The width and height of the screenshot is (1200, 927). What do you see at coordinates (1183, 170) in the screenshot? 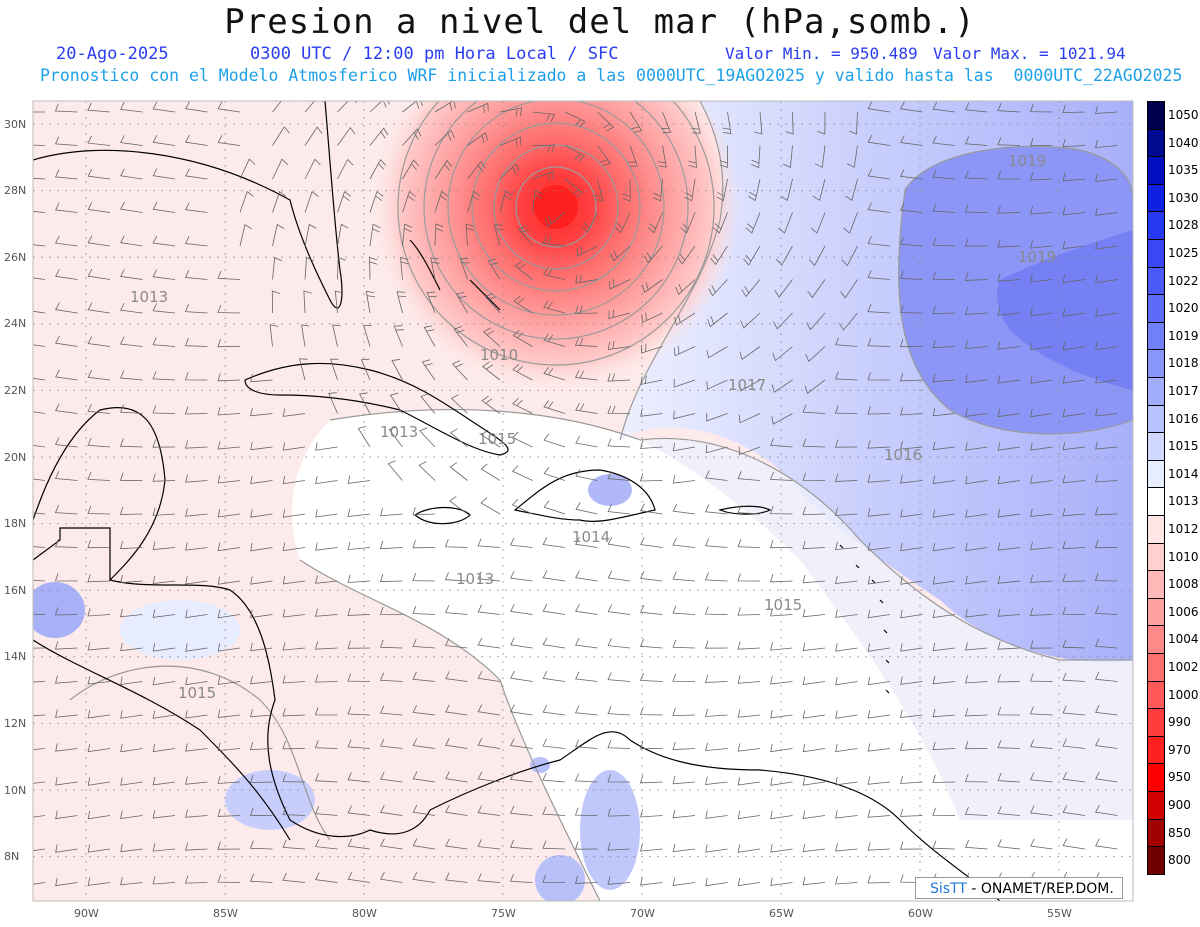
I see `colorbar-label: 1035` at bounding box center [1183, 170].